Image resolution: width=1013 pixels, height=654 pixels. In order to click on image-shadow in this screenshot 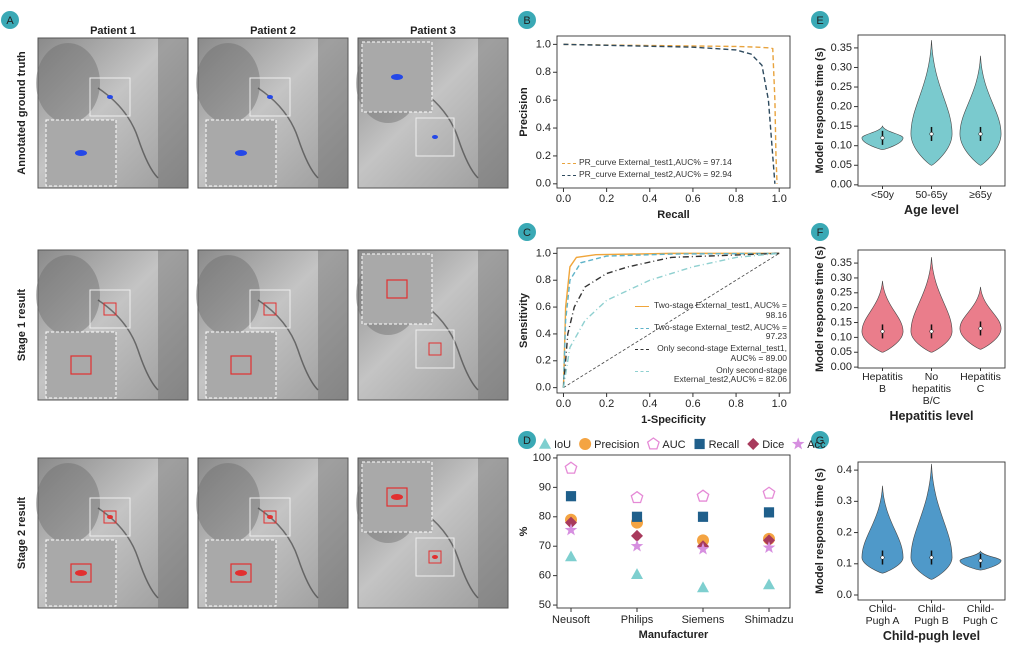, I will do `click(228, 503)`.